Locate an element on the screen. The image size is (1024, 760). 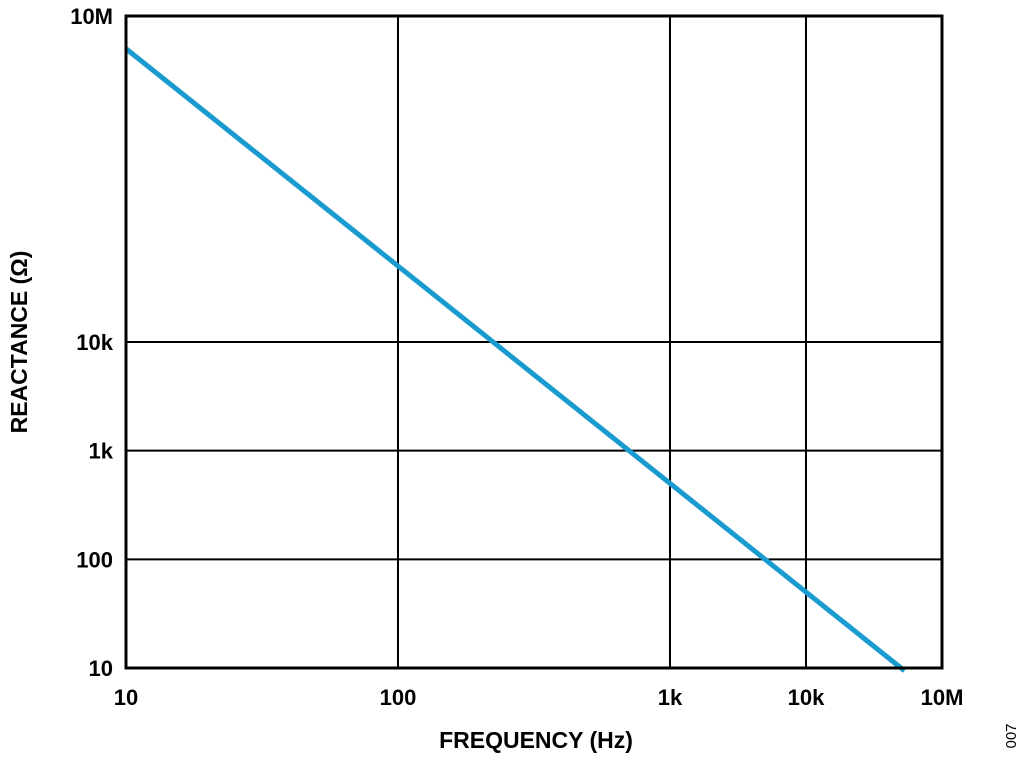
figure-id-label: 007 is located at coordinates (1011, 735).